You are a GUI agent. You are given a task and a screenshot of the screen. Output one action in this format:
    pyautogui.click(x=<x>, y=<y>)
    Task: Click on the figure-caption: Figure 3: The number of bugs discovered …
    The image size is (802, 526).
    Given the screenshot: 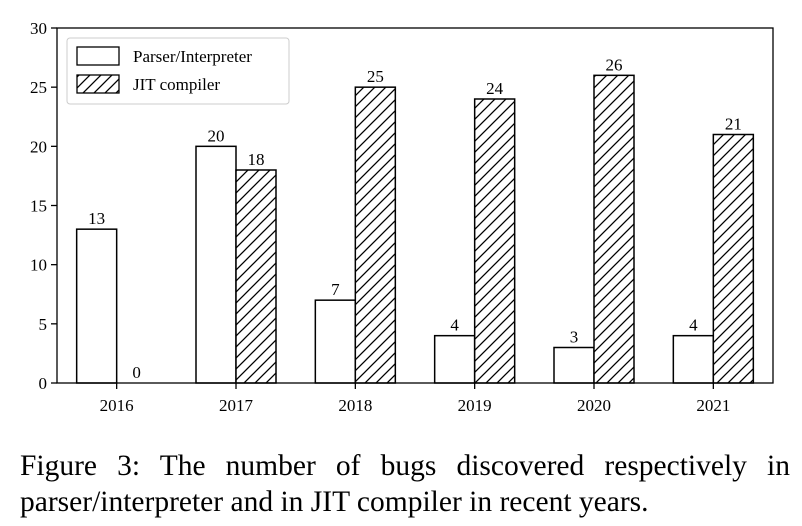 What is the action you would take?
    pyautogui.click(x=405, y=484)
    